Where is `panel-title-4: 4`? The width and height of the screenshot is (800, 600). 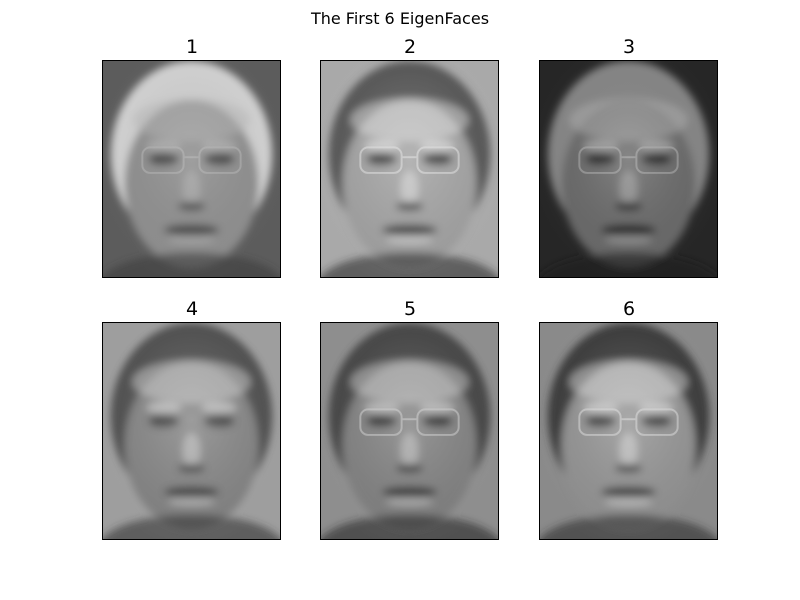
panel-title-4: 4 is located at coordinates (192, 309).